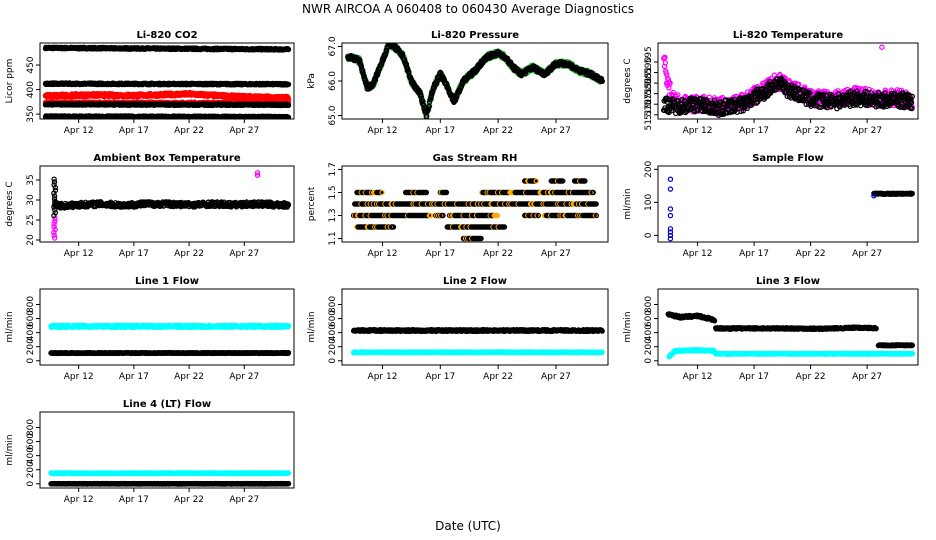  Describe the element at coordinates (31, 89) in the screenshot. I see `y-tick-label: 400` at that location.